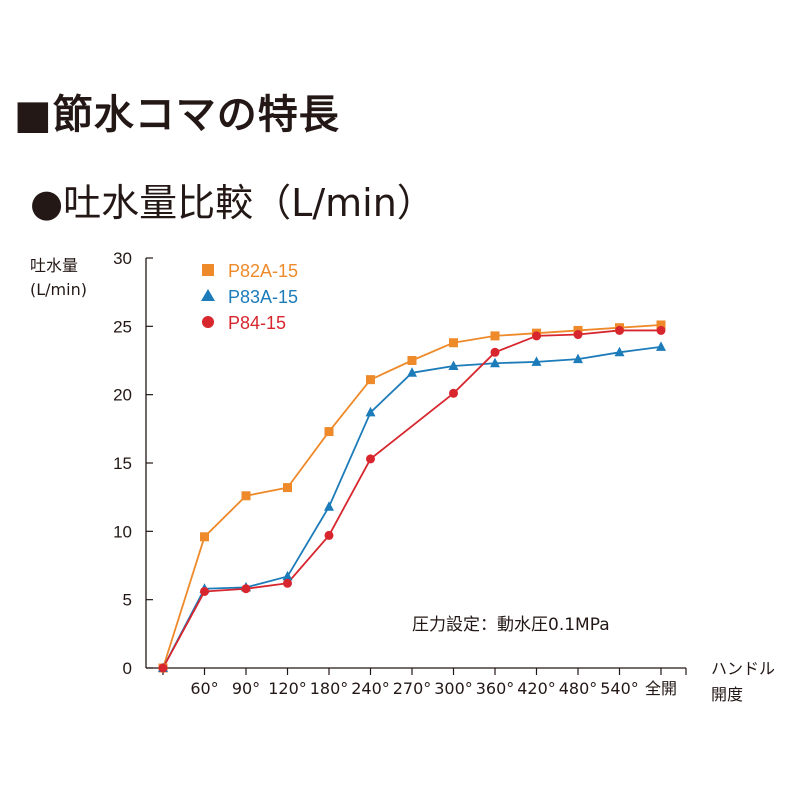 The height and width of the screenshot is (800, 800). Describe the element at coordinates (619, 688) in the screenshot. I see `x-tick-label: 540°` at that location.